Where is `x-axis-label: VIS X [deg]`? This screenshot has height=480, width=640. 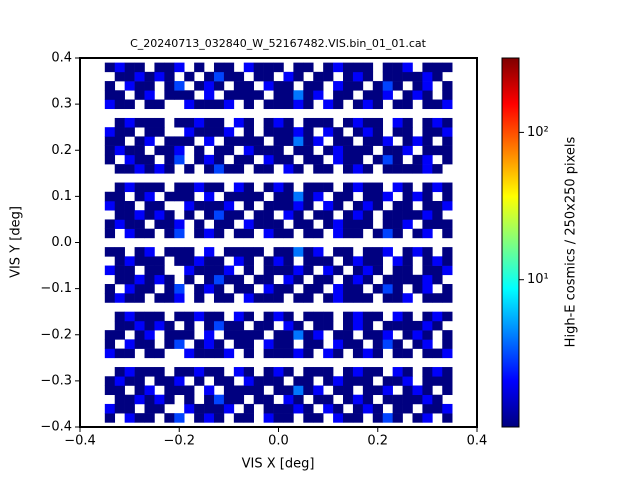
x-axis-label: VIS X [deg] is located at coordinates (278, 464).